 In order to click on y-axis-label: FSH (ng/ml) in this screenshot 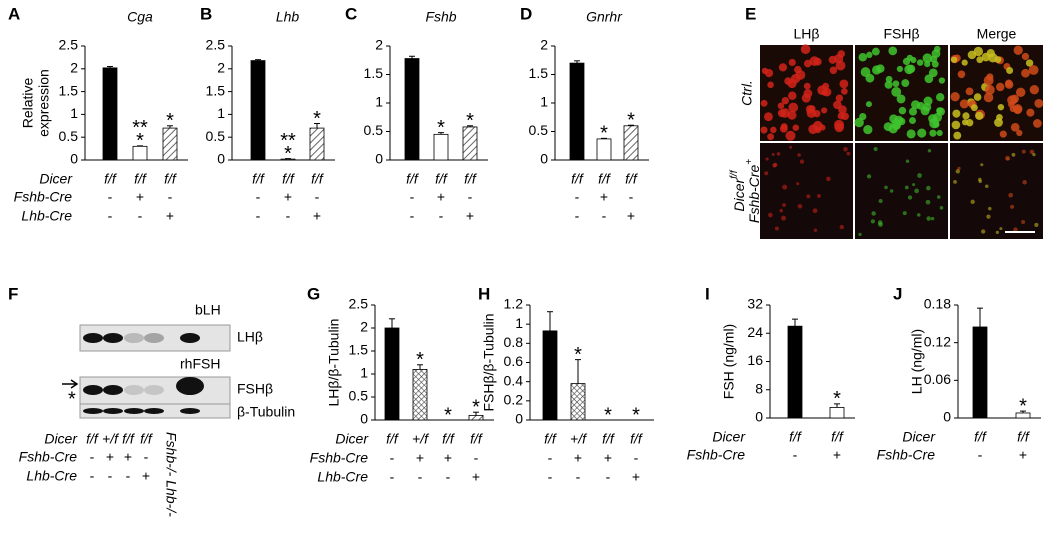, I will do `click(729, 361)`.